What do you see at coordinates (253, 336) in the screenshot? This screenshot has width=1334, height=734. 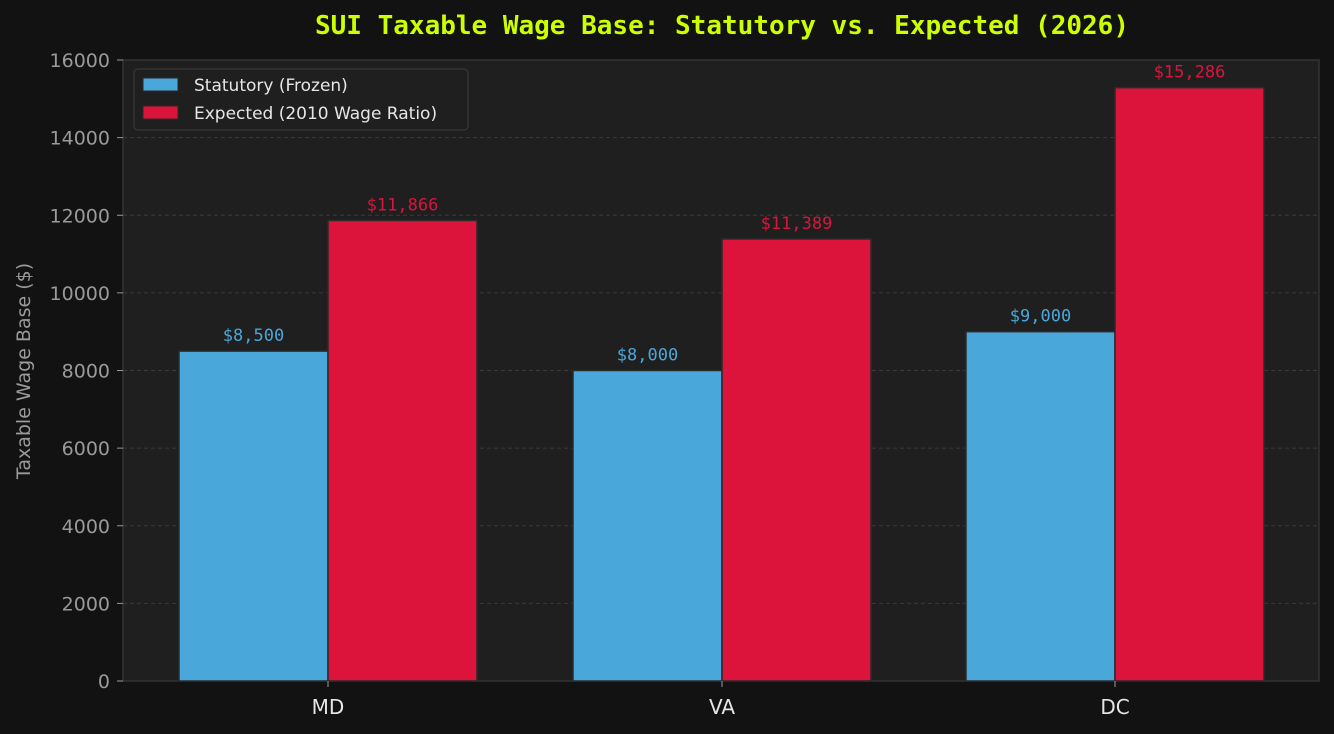 I see `data-label: $8,500` at bounding box center [253, 336].